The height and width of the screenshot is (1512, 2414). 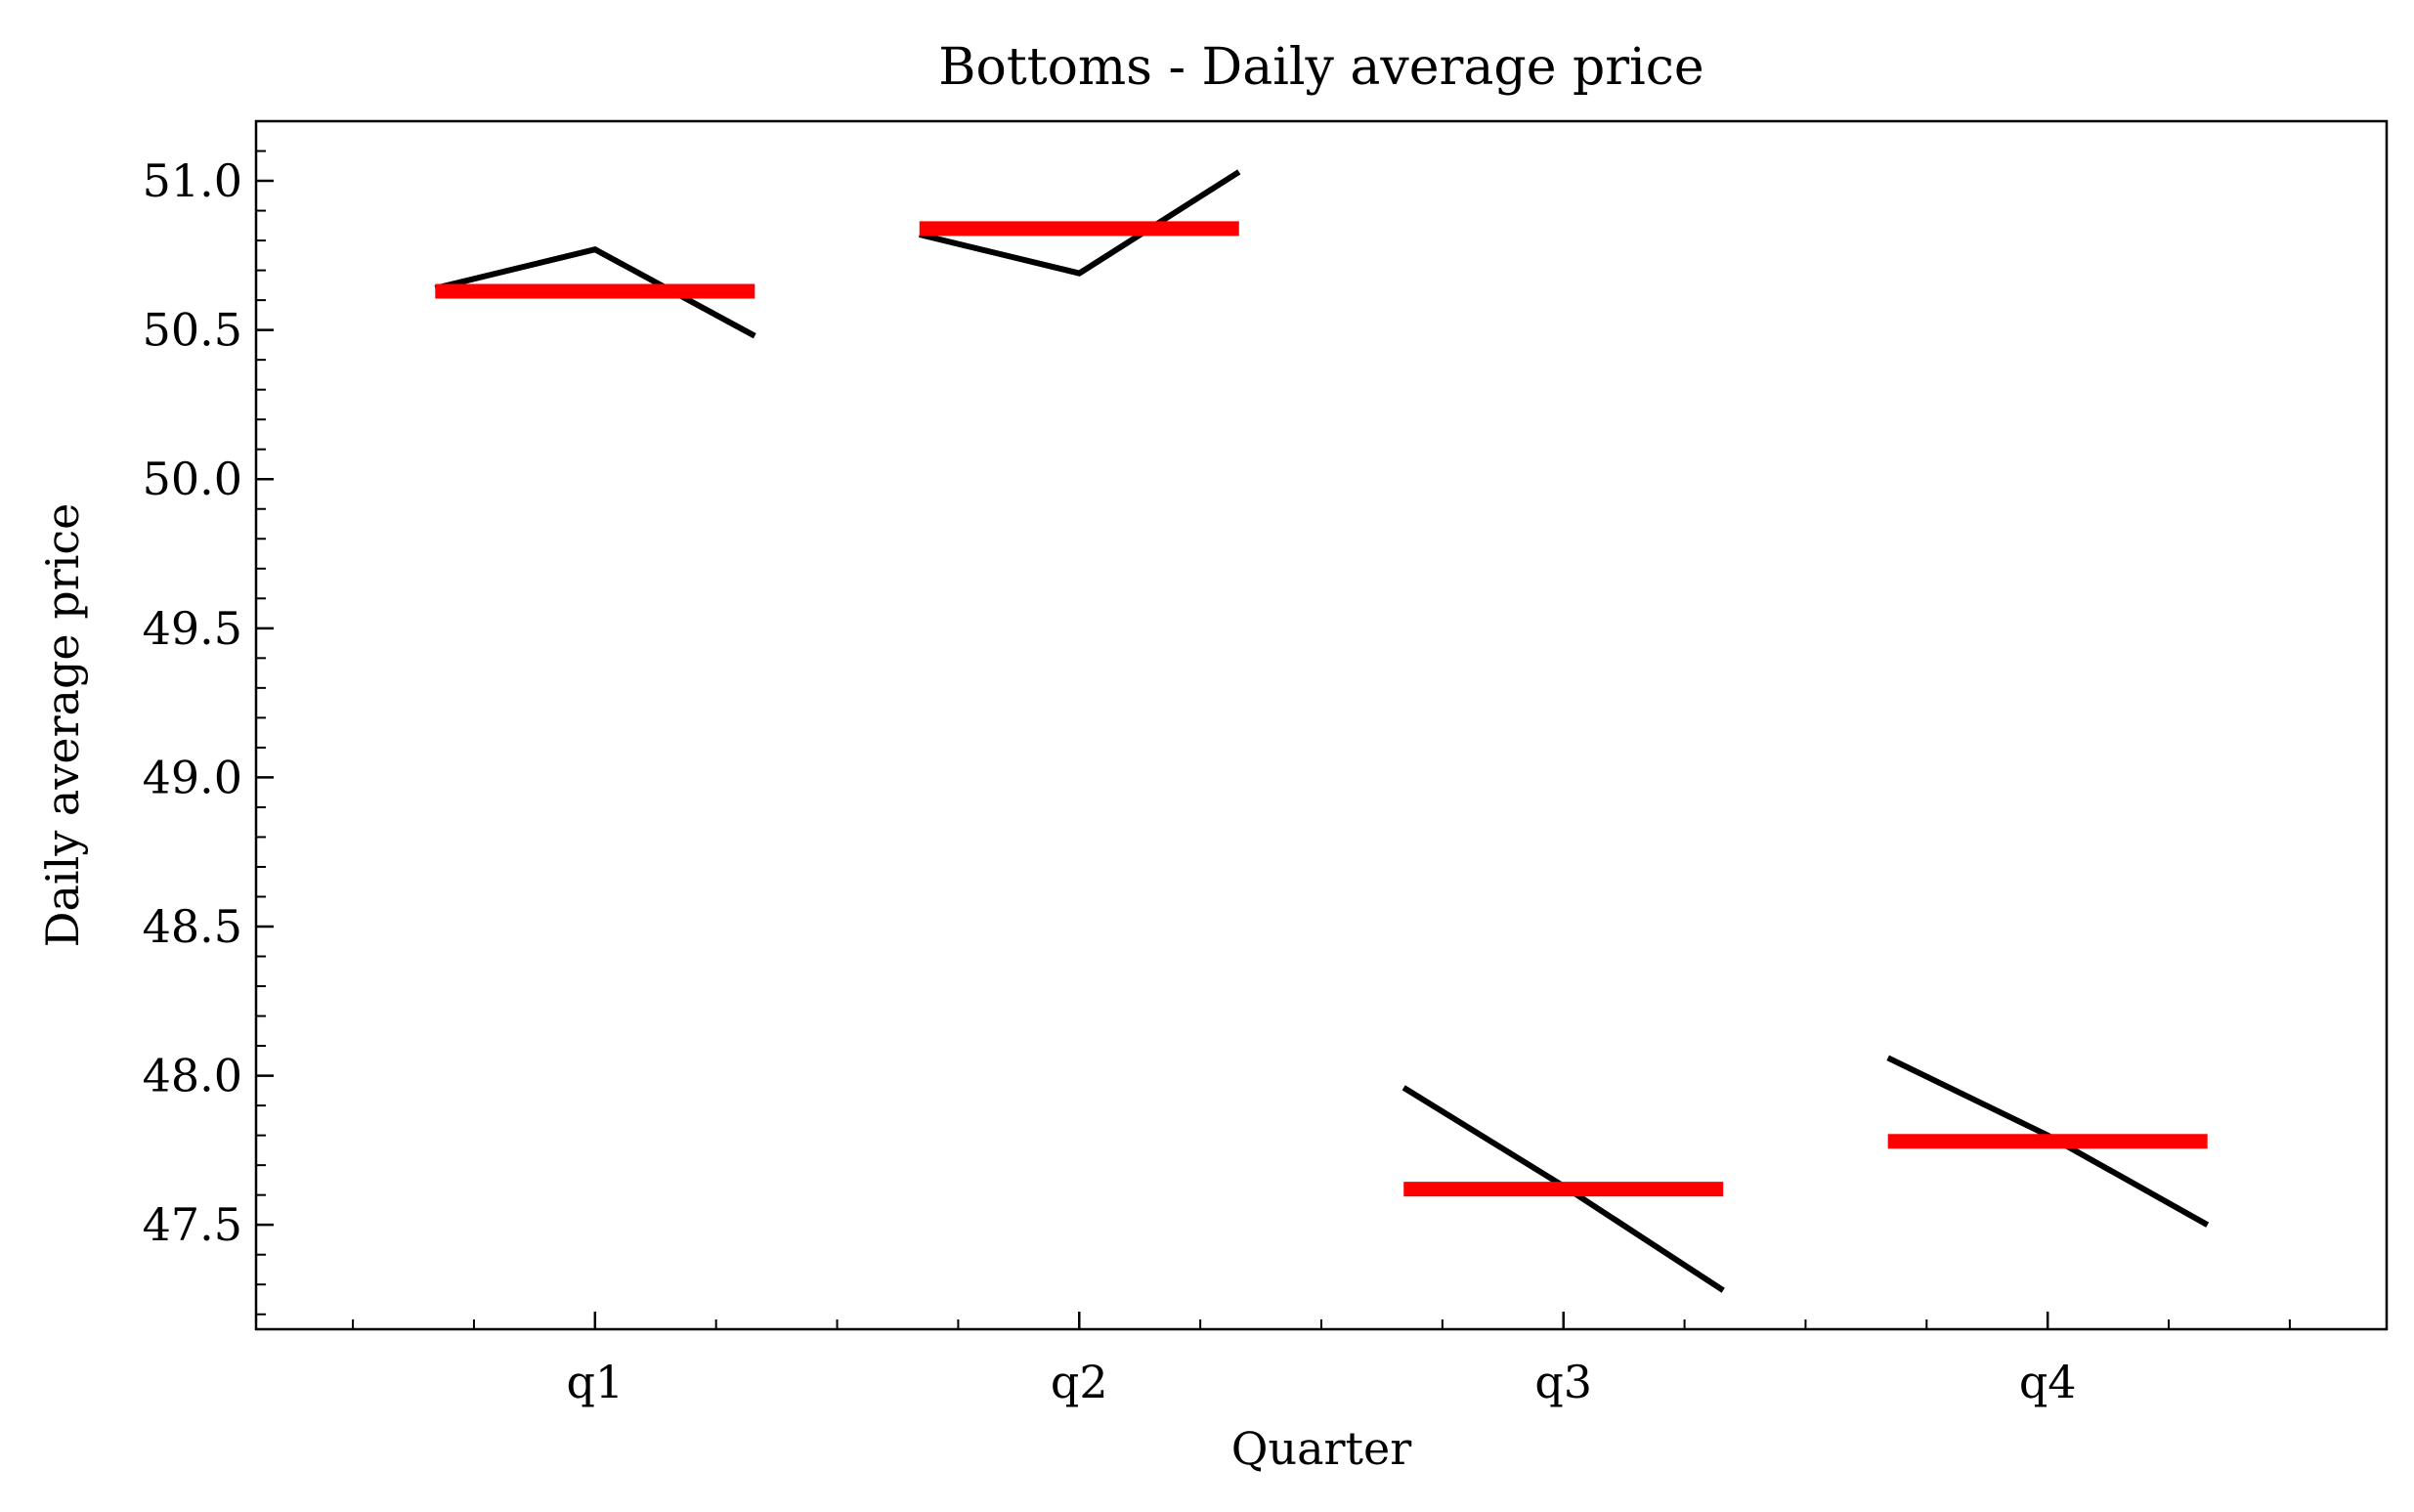 What do you see at coordinates (192, 479) in the screenshot?
I see `y-tick-label: 50.0` at bounding box center [192, 479].